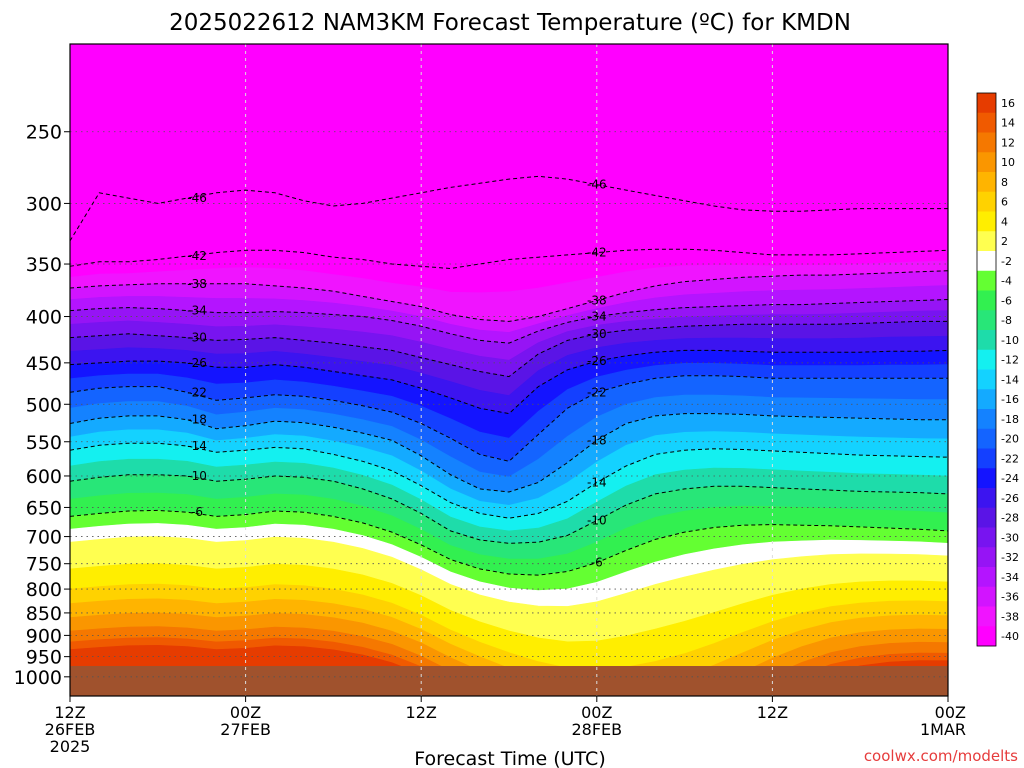 The height and width of the screenshot is (768, 1024). Describe the element at coordinates (1010, 399) in the screenshot. I see `colorbar-label--16: -16` at that location.